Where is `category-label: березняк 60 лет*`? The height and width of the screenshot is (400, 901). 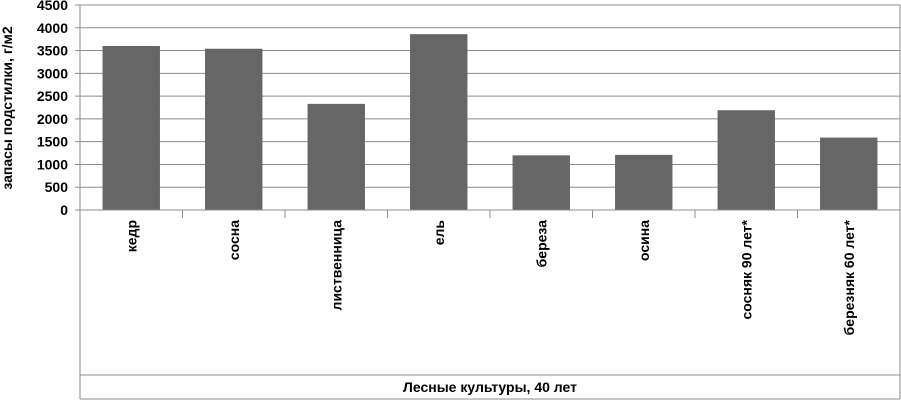 category-label: березняк 60 лет* is located at coordinates (849, 277).